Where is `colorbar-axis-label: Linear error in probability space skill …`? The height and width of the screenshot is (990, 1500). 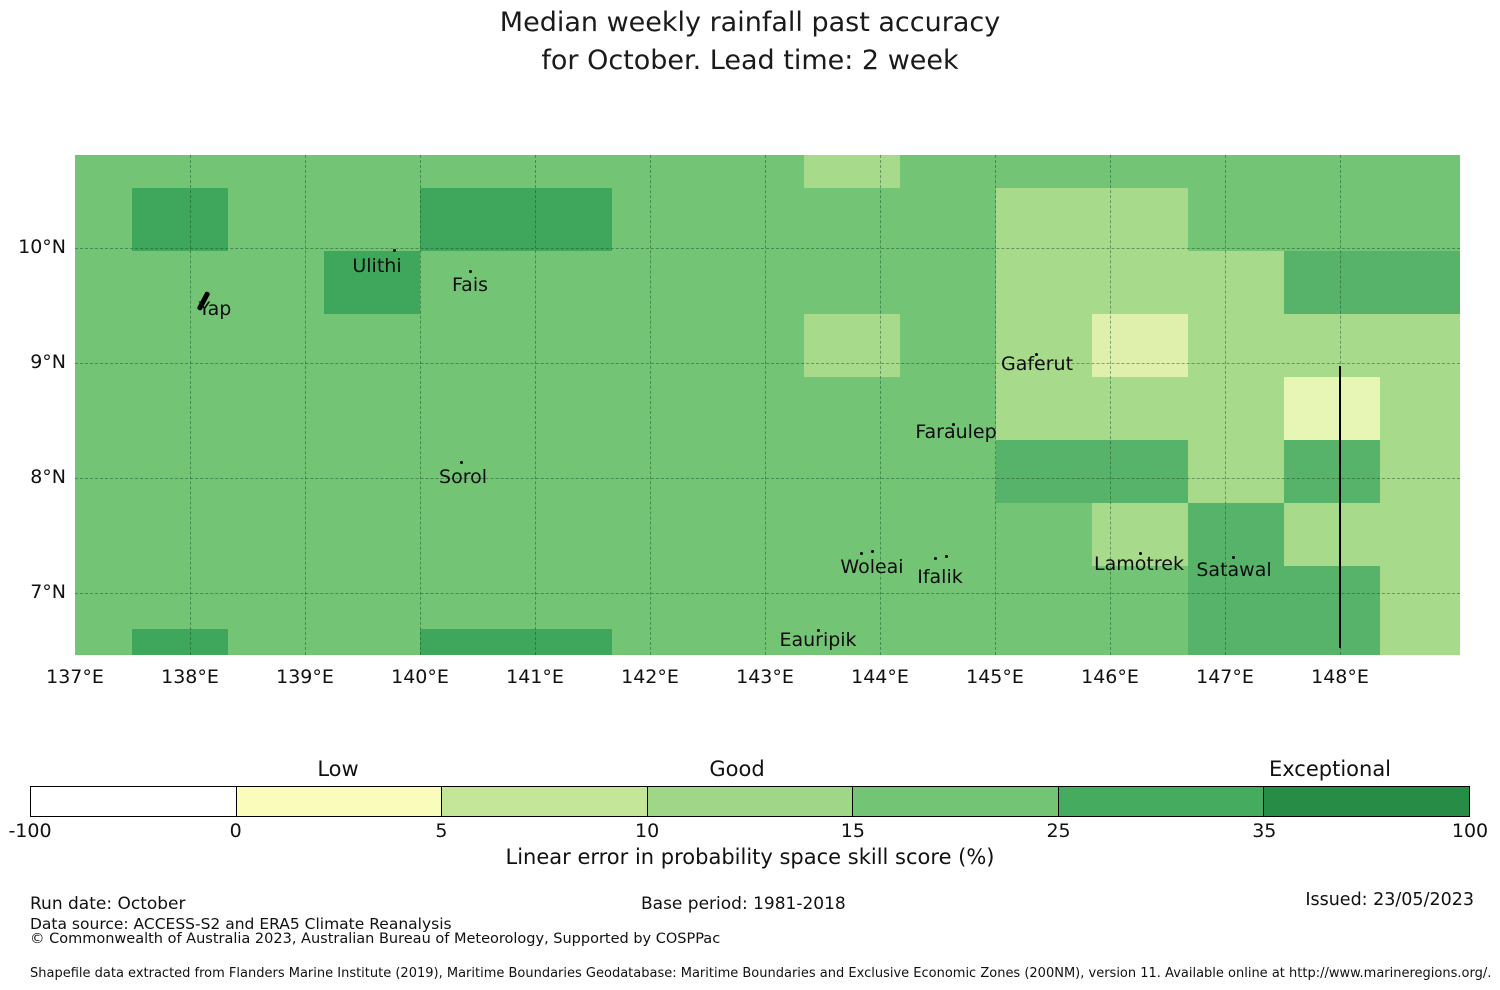
colorbar-axis-label: Linear error in probability space skill … is located at coordinates (750, 857).